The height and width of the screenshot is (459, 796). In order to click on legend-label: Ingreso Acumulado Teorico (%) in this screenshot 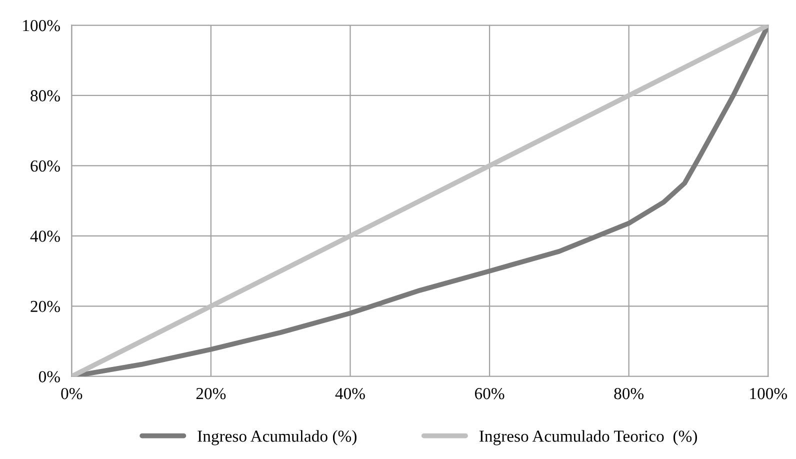, I will do `click(588, 438)`.